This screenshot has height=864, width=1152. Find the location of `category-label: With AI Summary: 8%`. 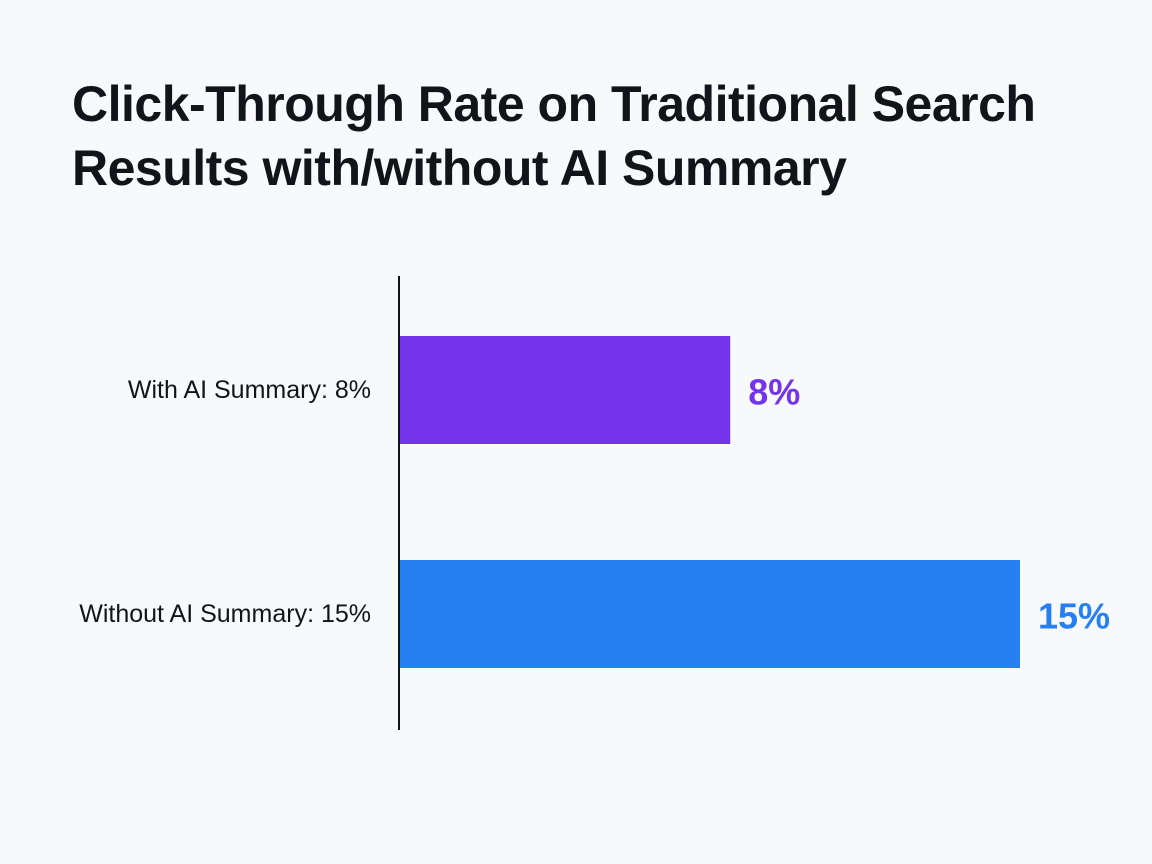

category-label: With AI Summary: 8% is located at coordinates (249, 390).